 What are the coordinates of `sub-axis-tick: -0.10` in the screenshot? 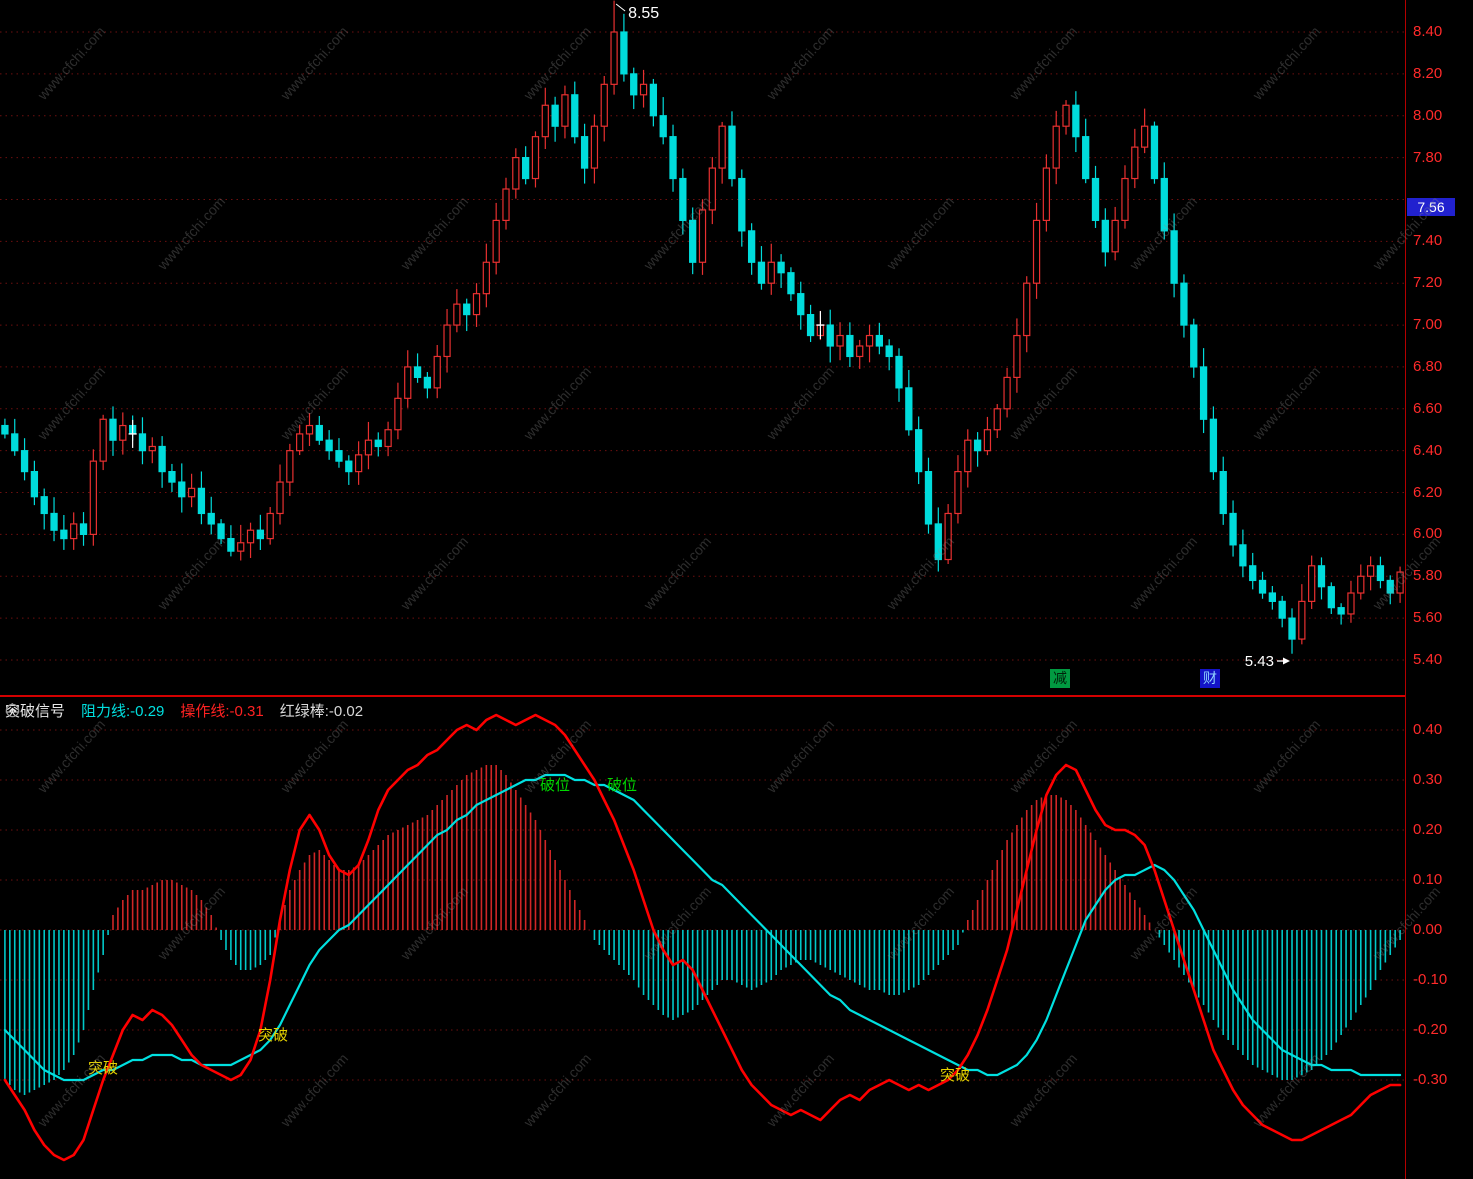 It's located at (1430, 979).